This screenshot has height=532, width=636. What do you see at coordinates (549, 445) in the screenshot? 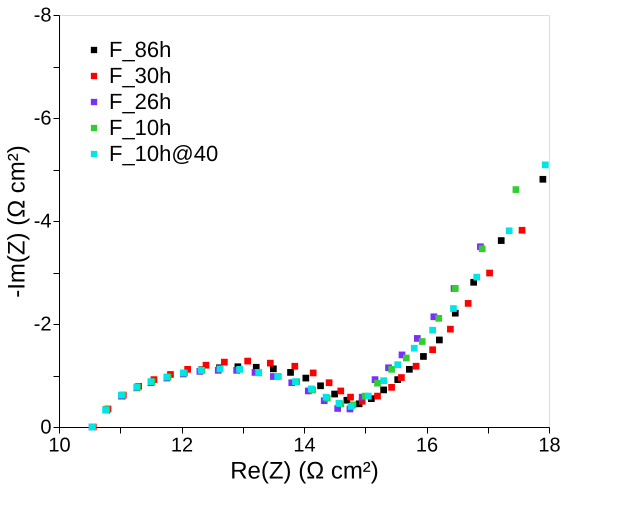
I see `x-tick-label: 18` at bounding box center [549, 445].